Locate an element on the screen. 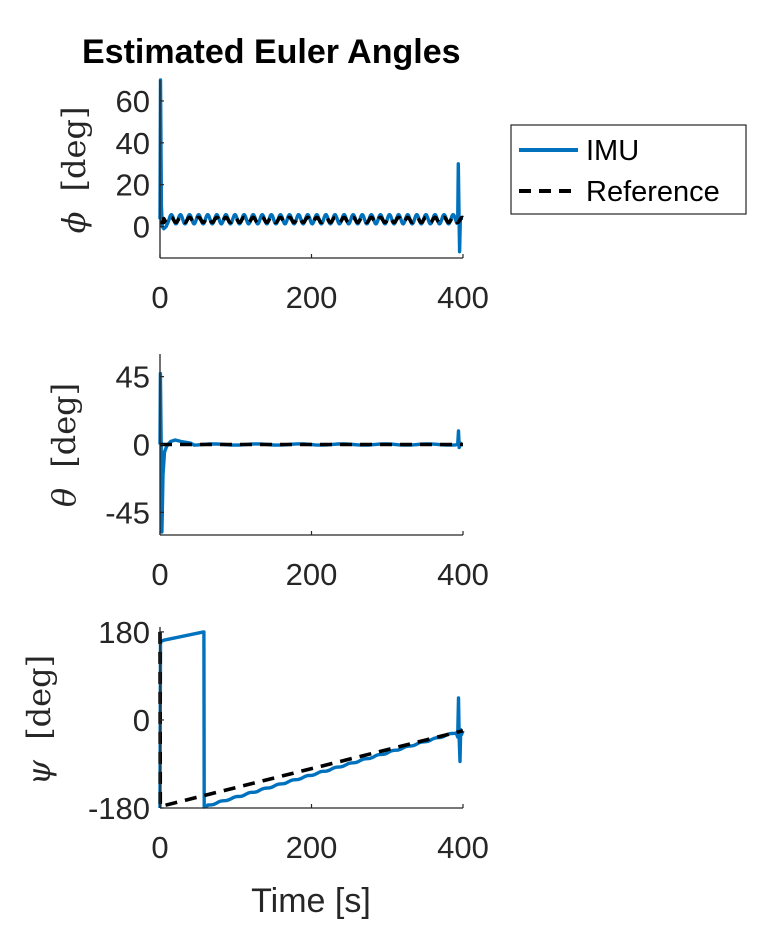 This screenshot has width=780, height=938. roll-x-ticks: 0 200 400 is located at coordinates (320, 284).